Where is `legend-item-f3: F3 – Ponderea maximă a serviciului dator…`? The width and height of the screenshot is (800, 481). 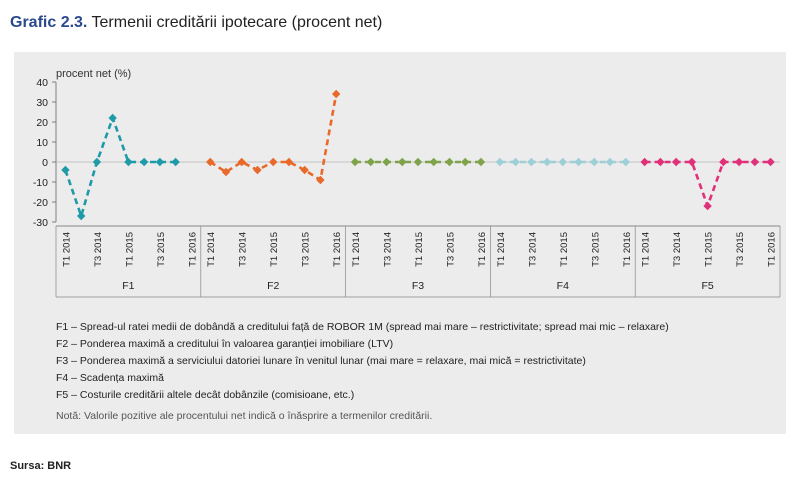 legend-item-f3: F3 – Ponderea maximă a serviciului dator… is located at coordinates (321, 361).